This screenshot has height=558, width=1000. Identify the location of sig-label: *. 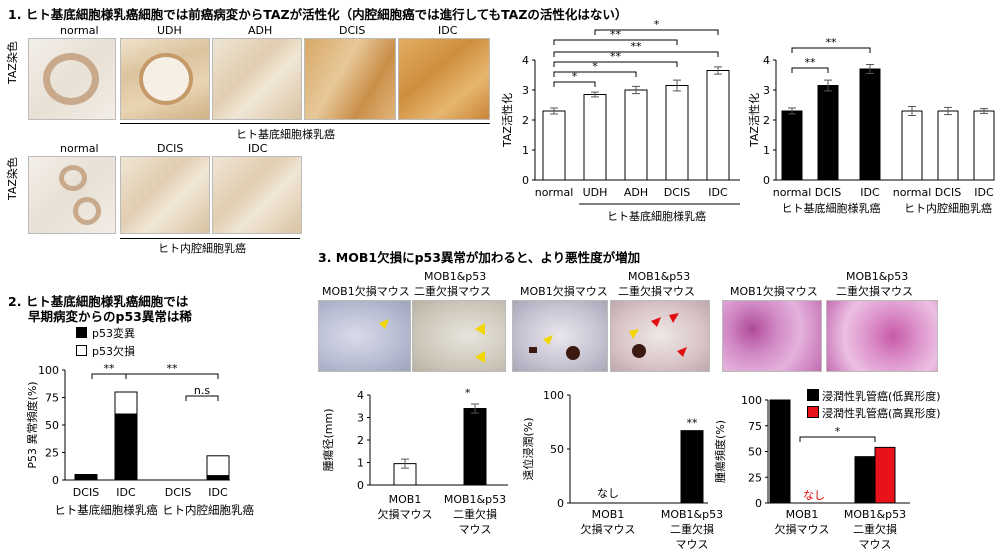
(468, 393).